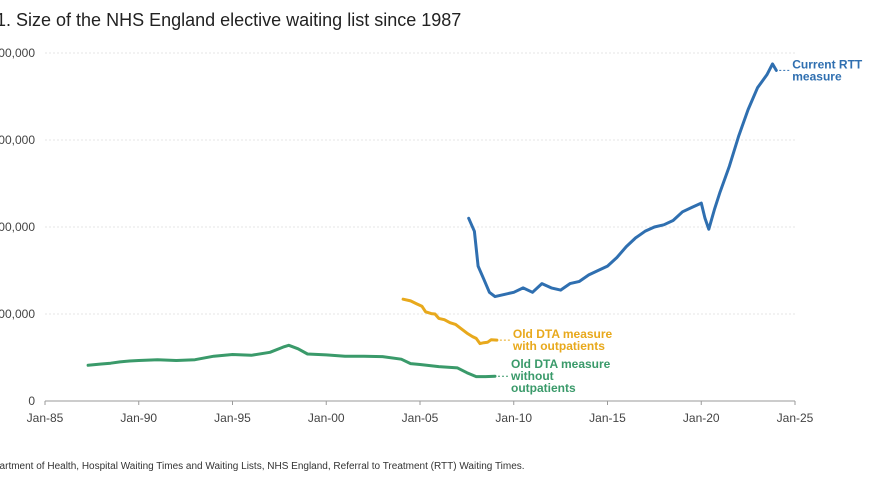 Image resolution: width=869 pixels, height=504 pixels. I want to click on y-tick-label: 0, so click(31, 401).